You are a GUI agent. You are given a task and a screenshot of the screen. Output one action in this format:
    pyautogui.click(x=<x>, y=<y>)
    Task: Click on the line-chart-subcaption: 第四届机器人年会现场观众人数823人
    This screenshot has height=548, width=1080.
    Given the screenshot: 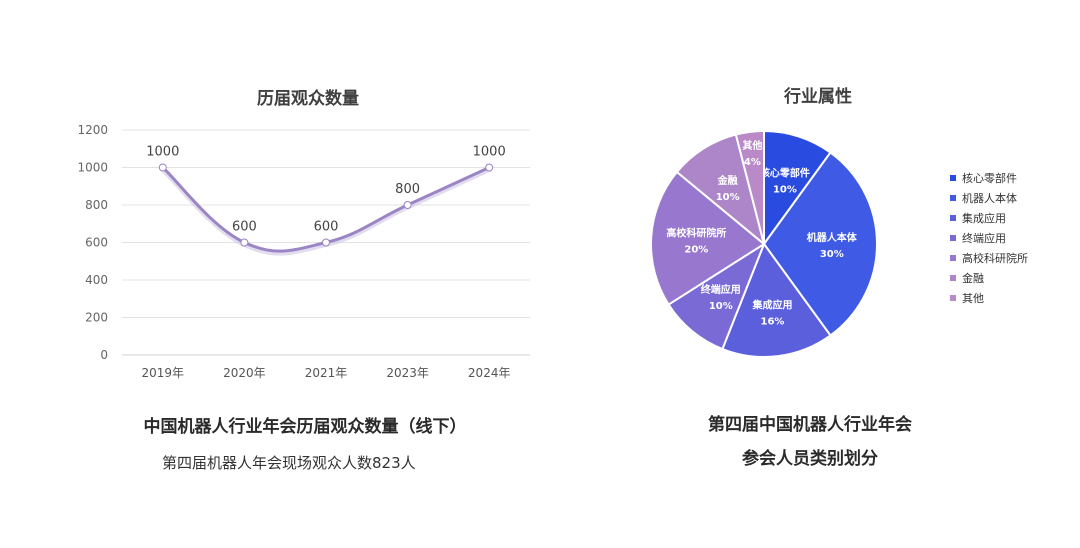 What is the action you would take?
    pyautogui.click(x=289, y=463)
    